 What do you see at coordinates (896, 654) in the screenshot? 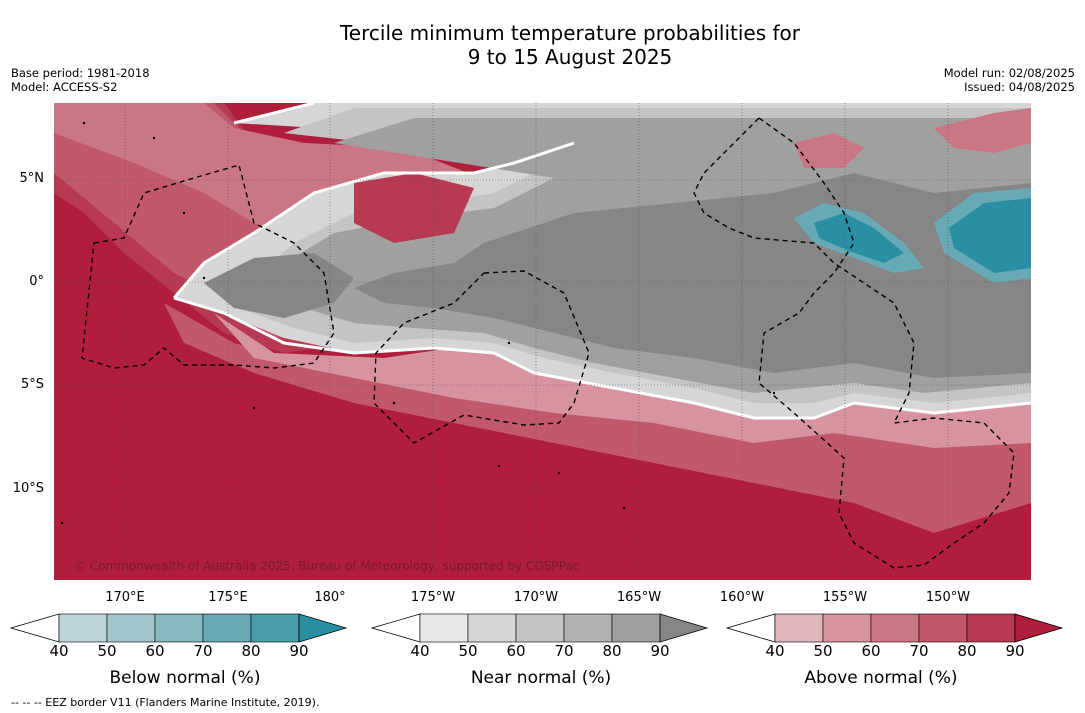
I see `colorbar-above-normal: 40 50 60 70 80 90 Above normal (%)` at bounding box center [896, 654].